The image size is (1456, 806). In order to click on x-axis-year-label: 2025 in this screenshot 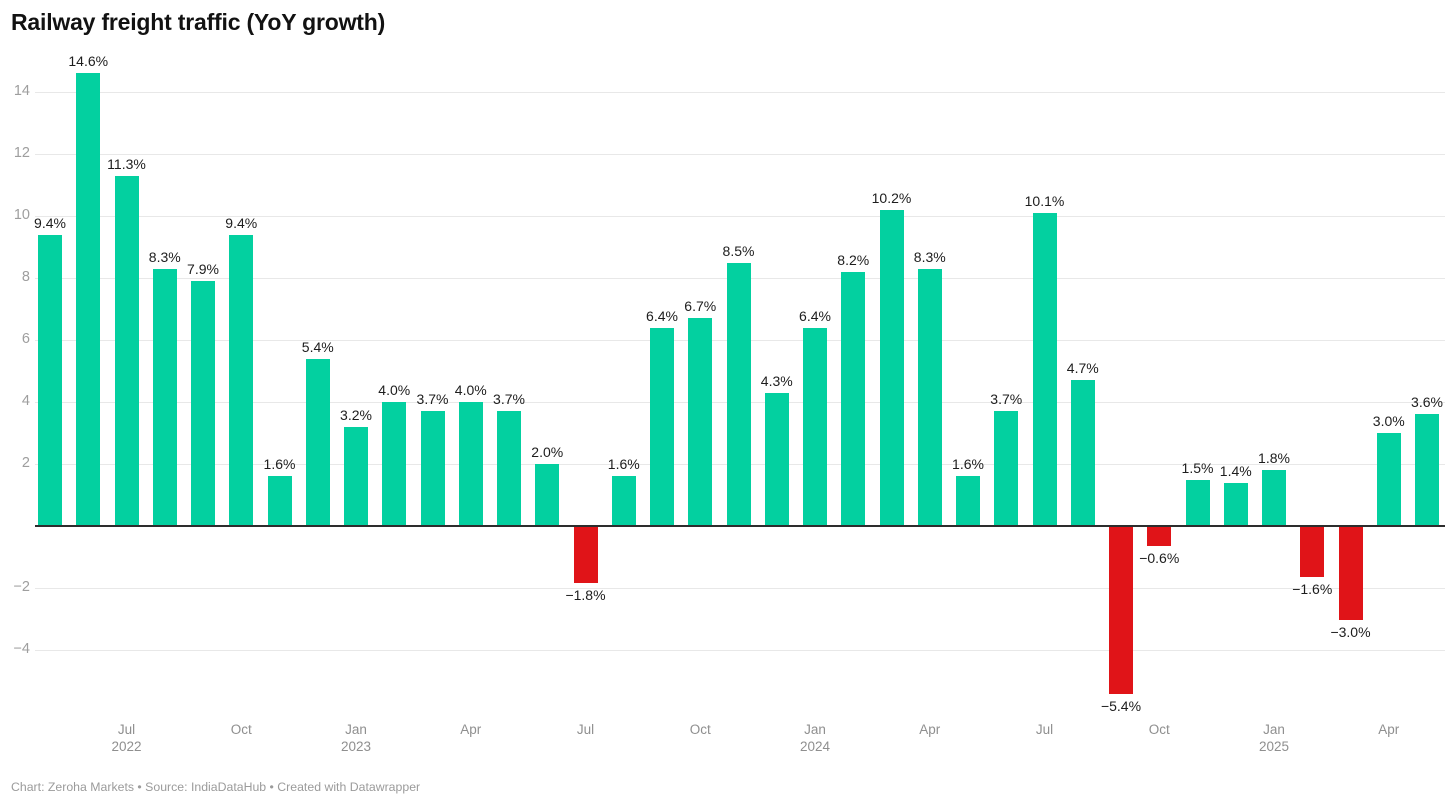, I will do `click(1274, 746)`.